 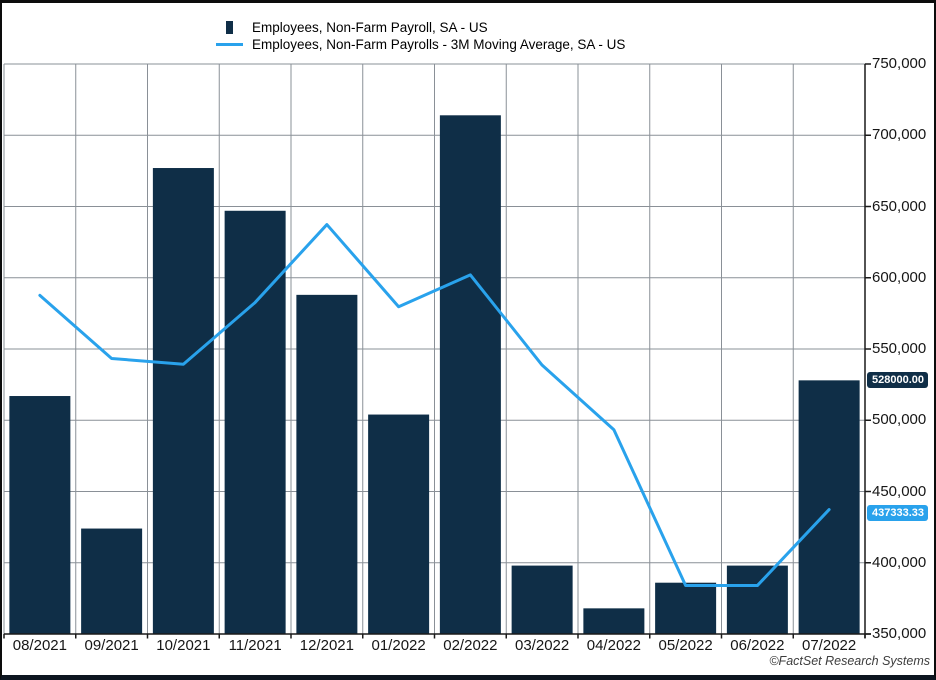 What do you see at coordinates (111, 645) in the screenshot?
I see `x-tick-label: 09/2021` at bounding box center [111, 645].